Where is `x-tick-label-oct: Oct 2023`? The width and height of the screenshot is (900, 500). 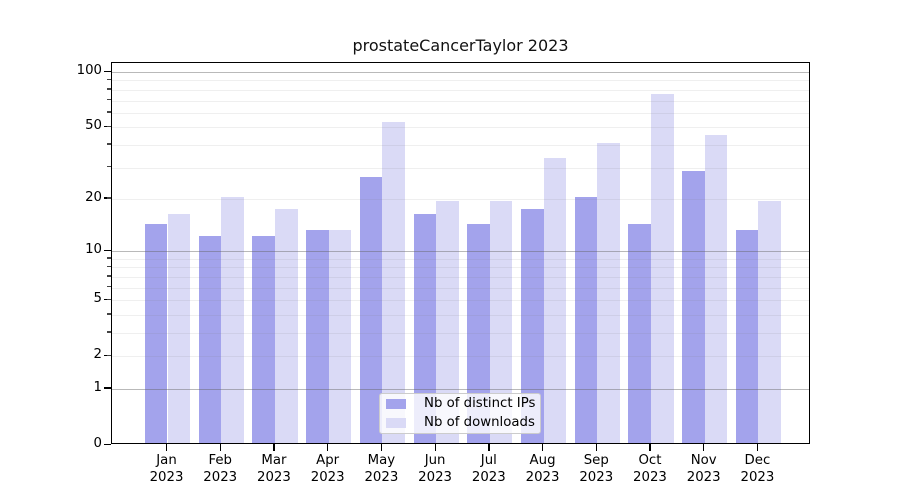
x-tick-label-oct: Oct 2023 is located at coordinates (650, 469).